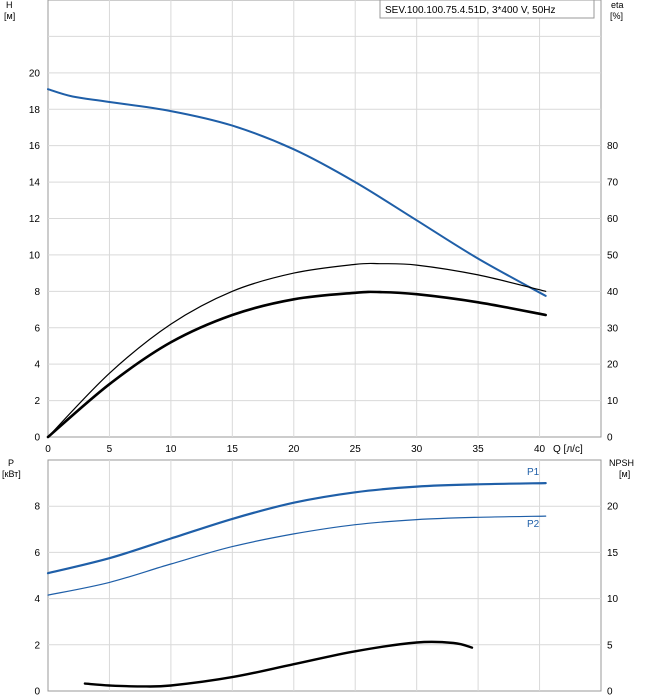 The image size is (658, 700). What do you see at coordinates (37, 645) in the screenshot?
I see `bot-left-tick-label: 2` at bounding box center [37, 645].